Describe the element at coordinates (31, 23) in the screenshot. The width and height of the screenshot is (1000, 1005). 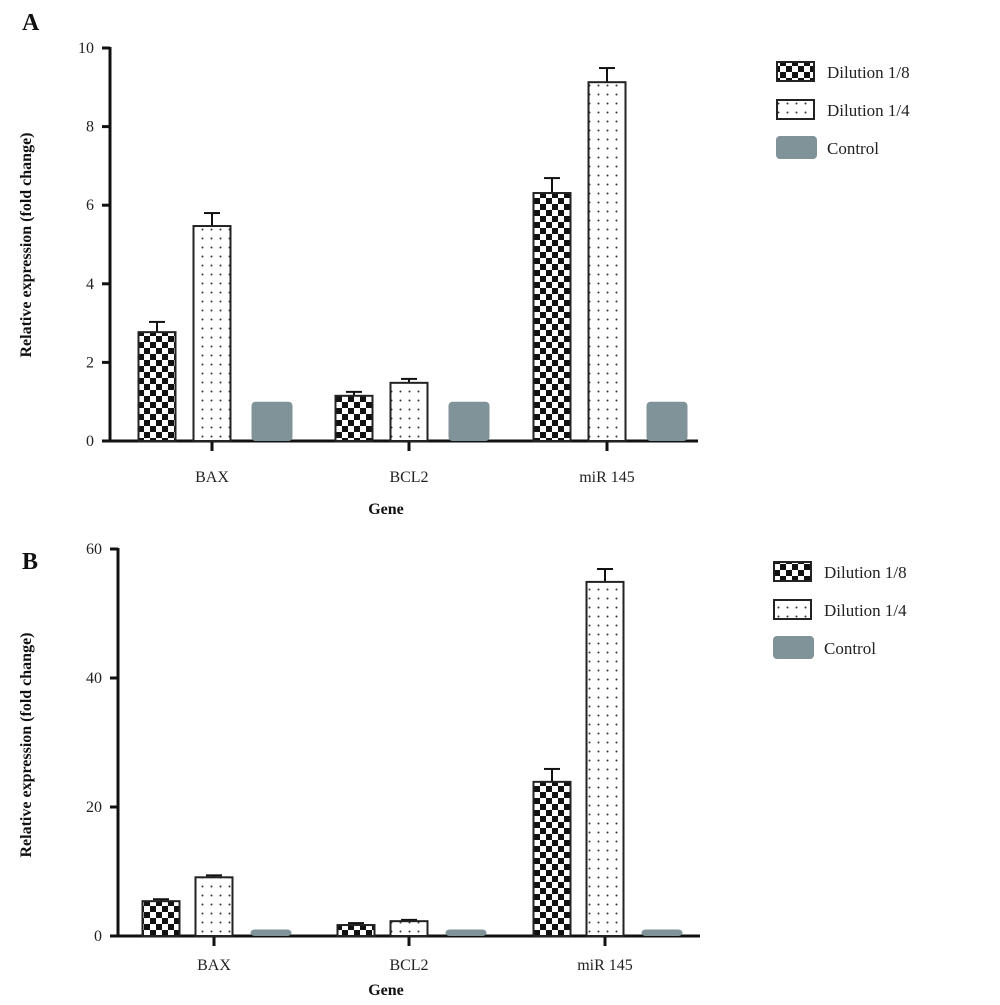
I see `panel-letter-a: A` at that location.